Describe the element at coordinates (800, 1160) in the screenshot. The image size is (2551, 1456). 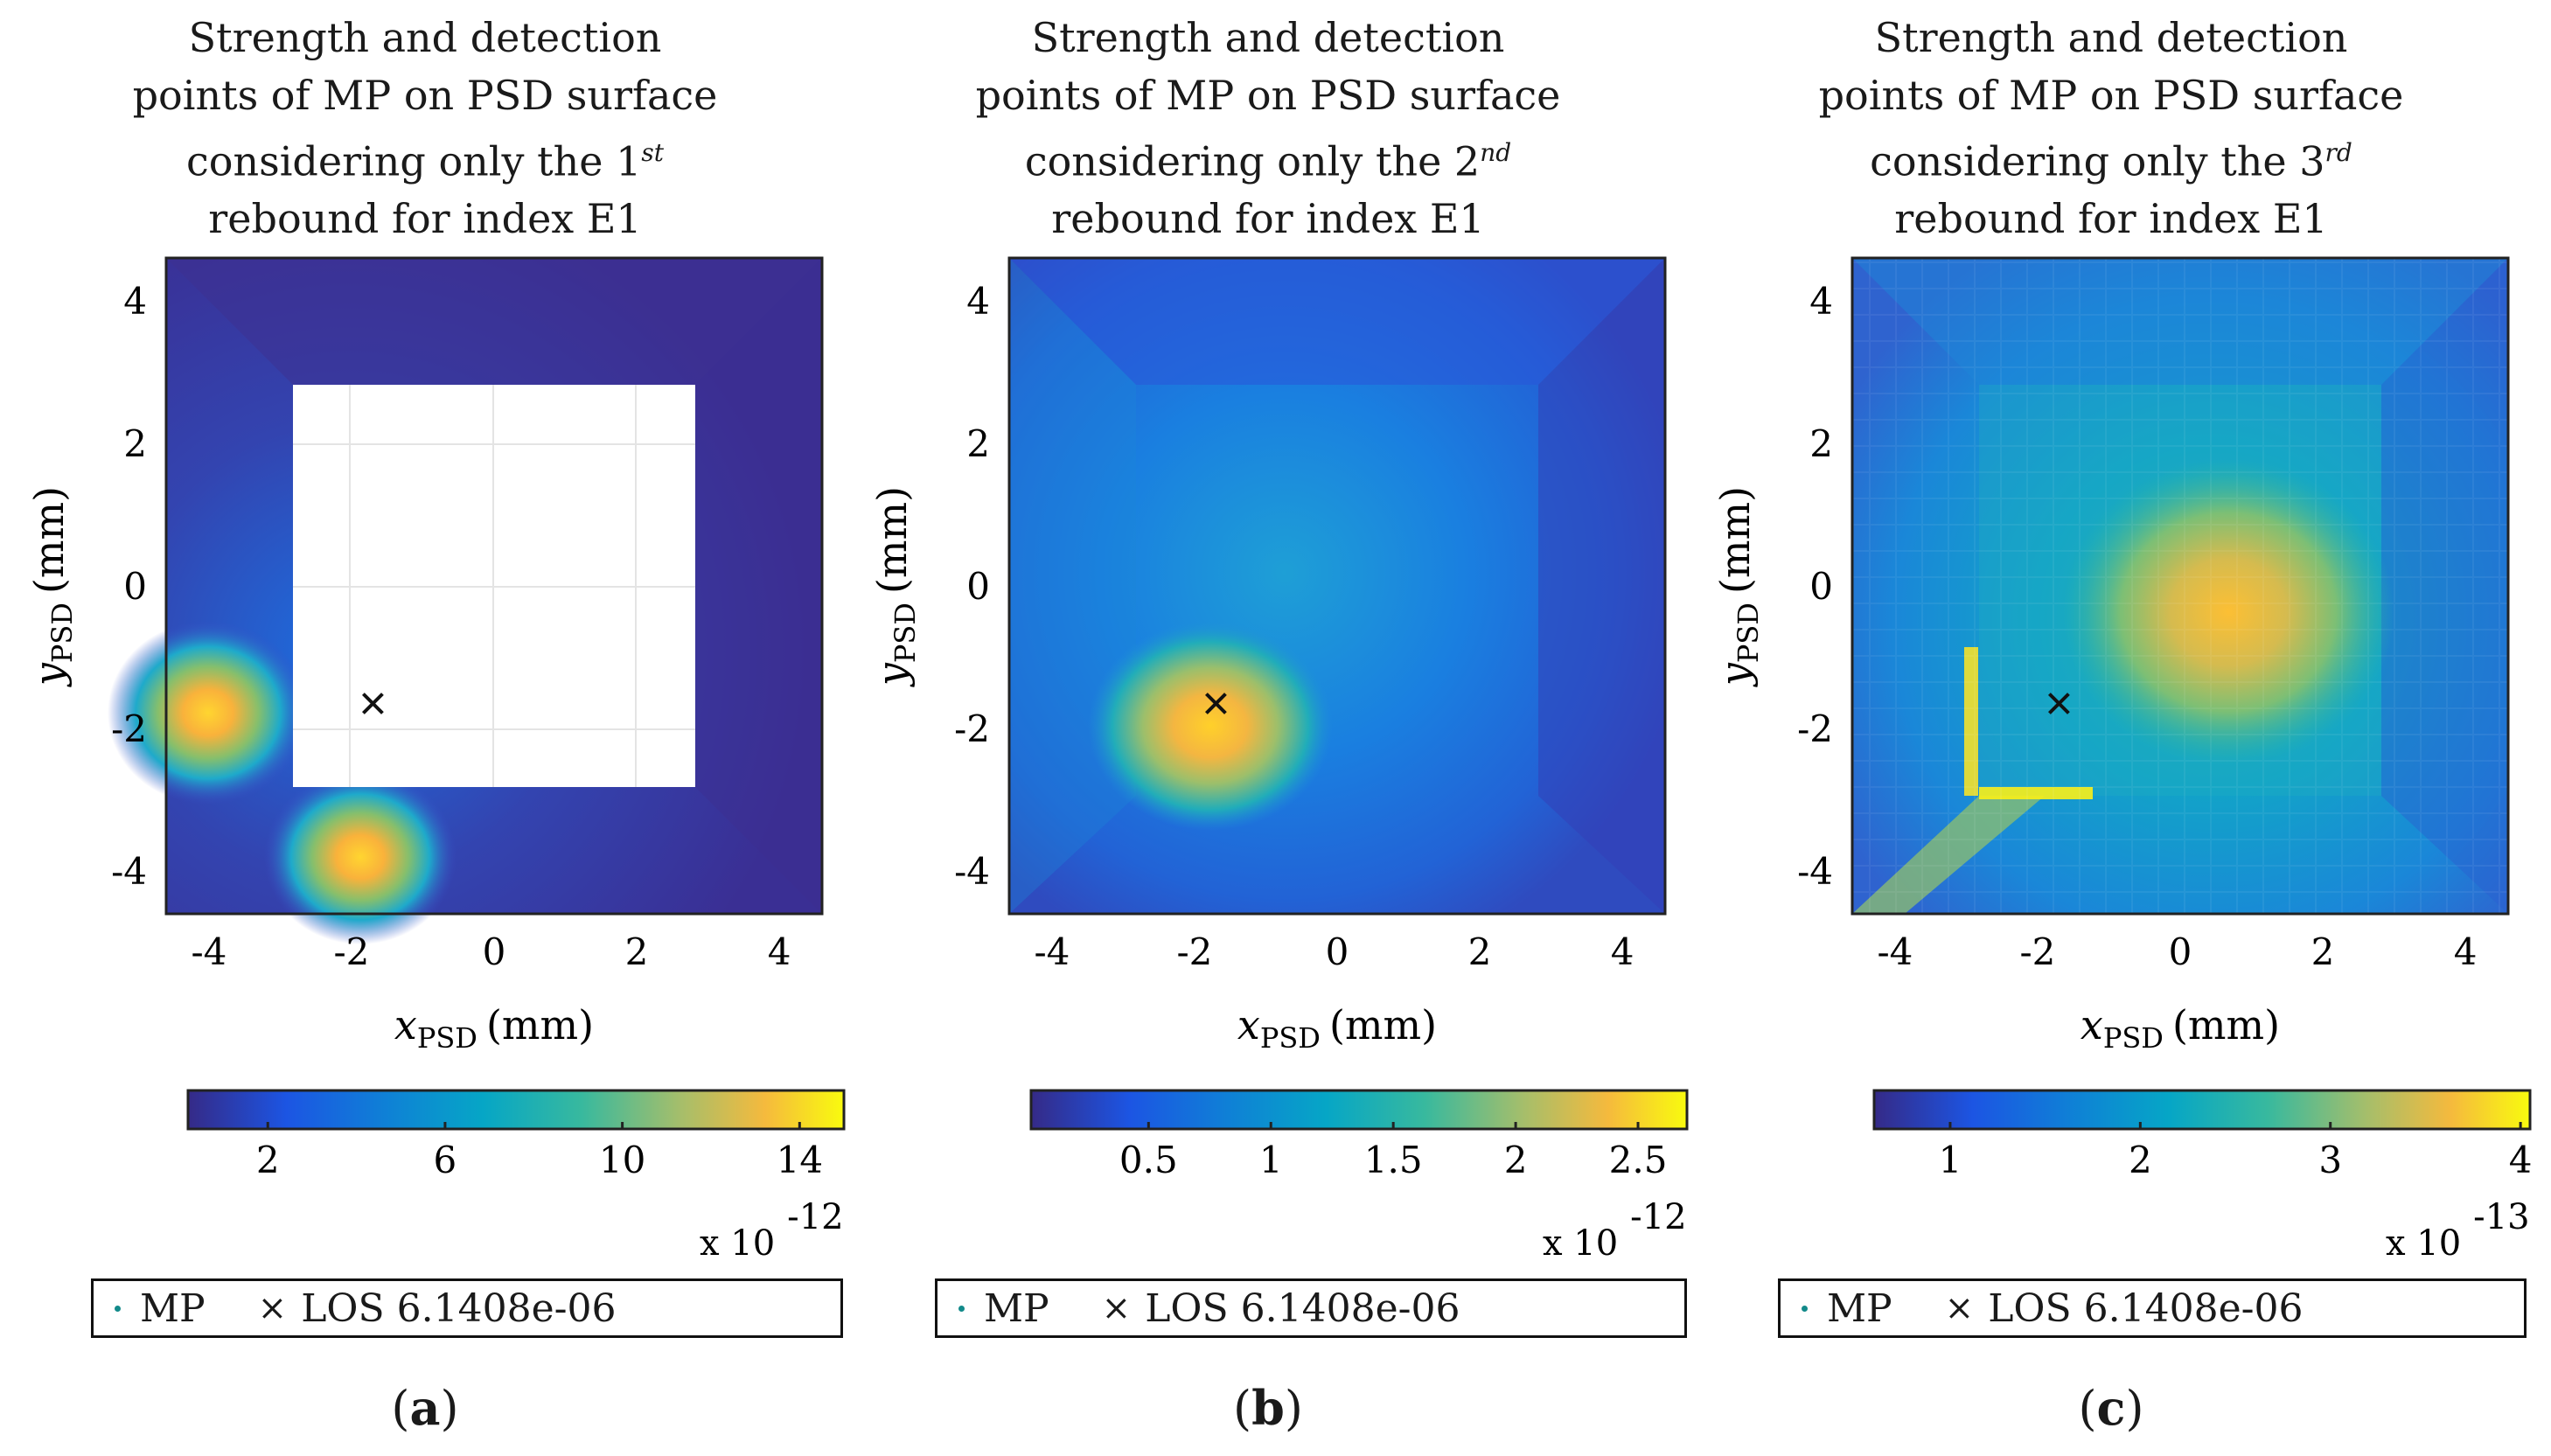
I see `colorbar-tick-label: 14` at that location.